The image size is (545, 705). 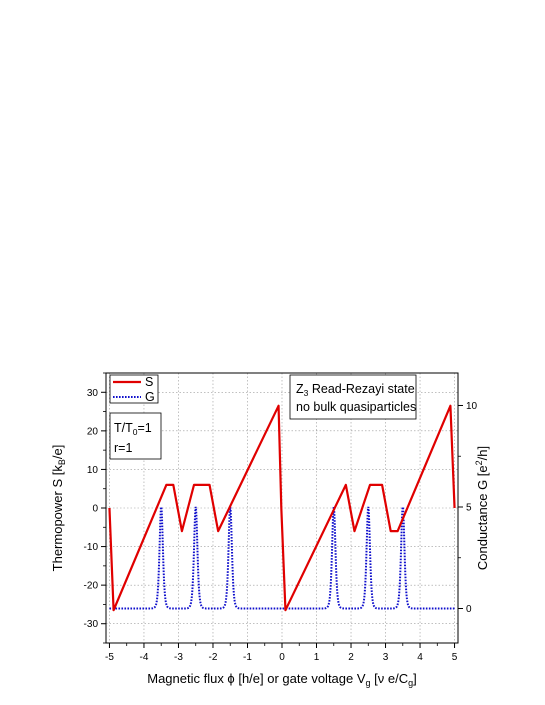 What do you see at coordinates (91, 547) in the screenshot?
I see `y-left-tick-label-2: -10` at bounding box center [91, 547].